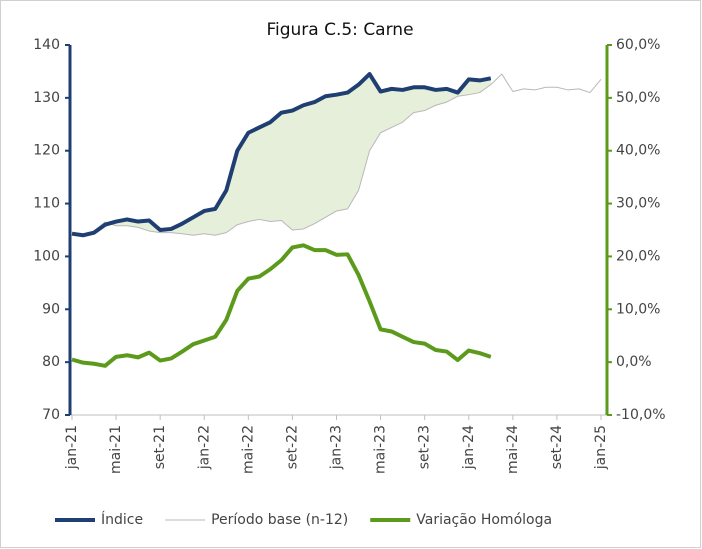  I want to click on y-tick-label: 110, so click(46, 204).